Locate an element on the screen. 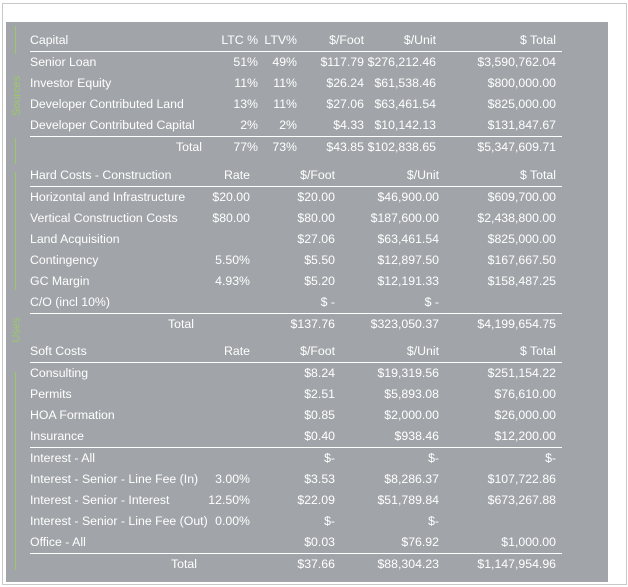 The height and width of the screenshot is (587, 628). row-label: Interest - Senior - Line Fee (In) is located at coordinates (114, 479).